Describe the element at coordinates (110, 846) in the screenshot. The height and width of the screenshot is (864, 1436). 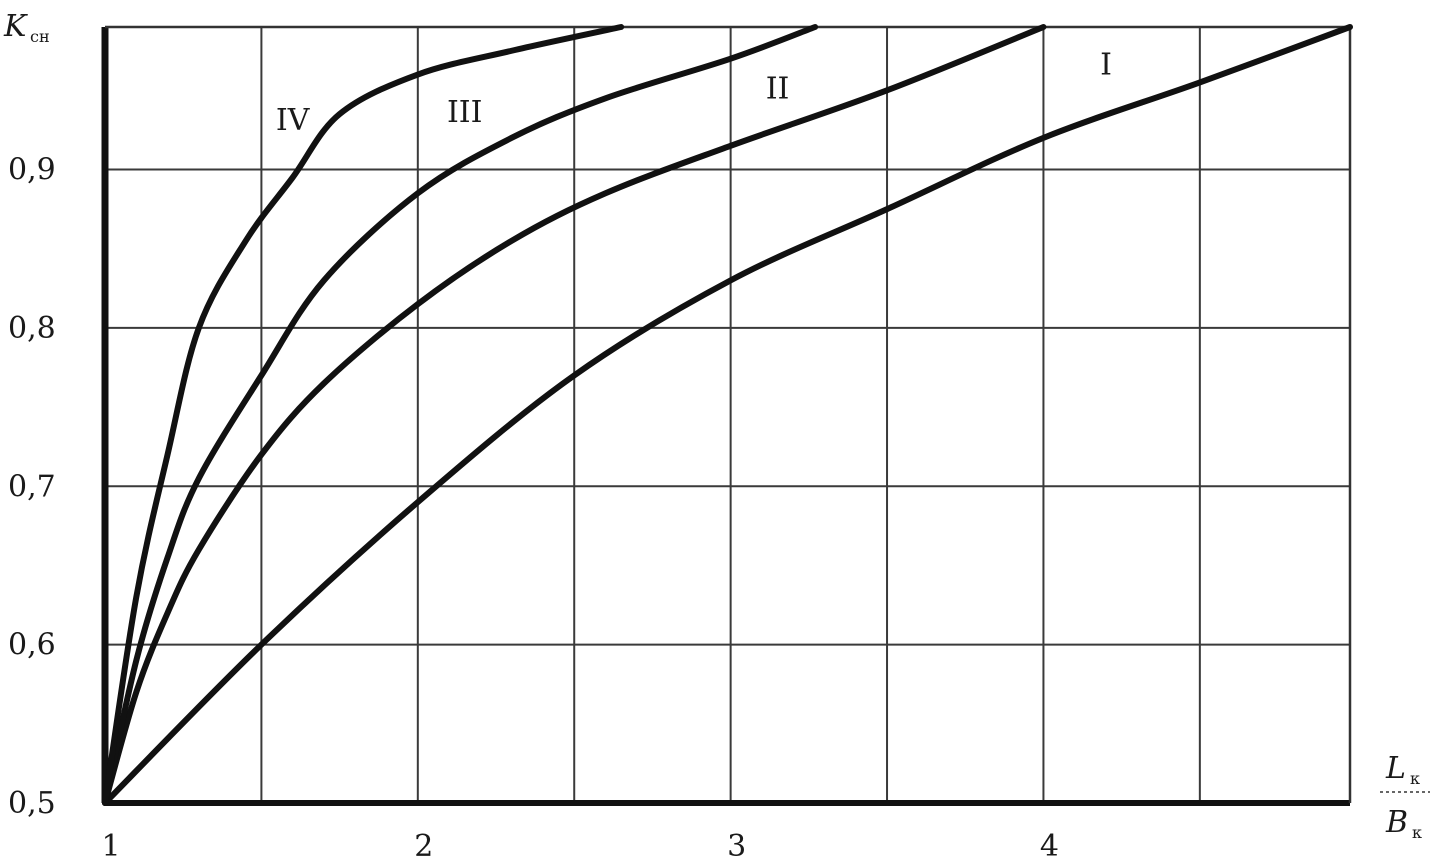
I see `x-tick-label: 1` at that location.